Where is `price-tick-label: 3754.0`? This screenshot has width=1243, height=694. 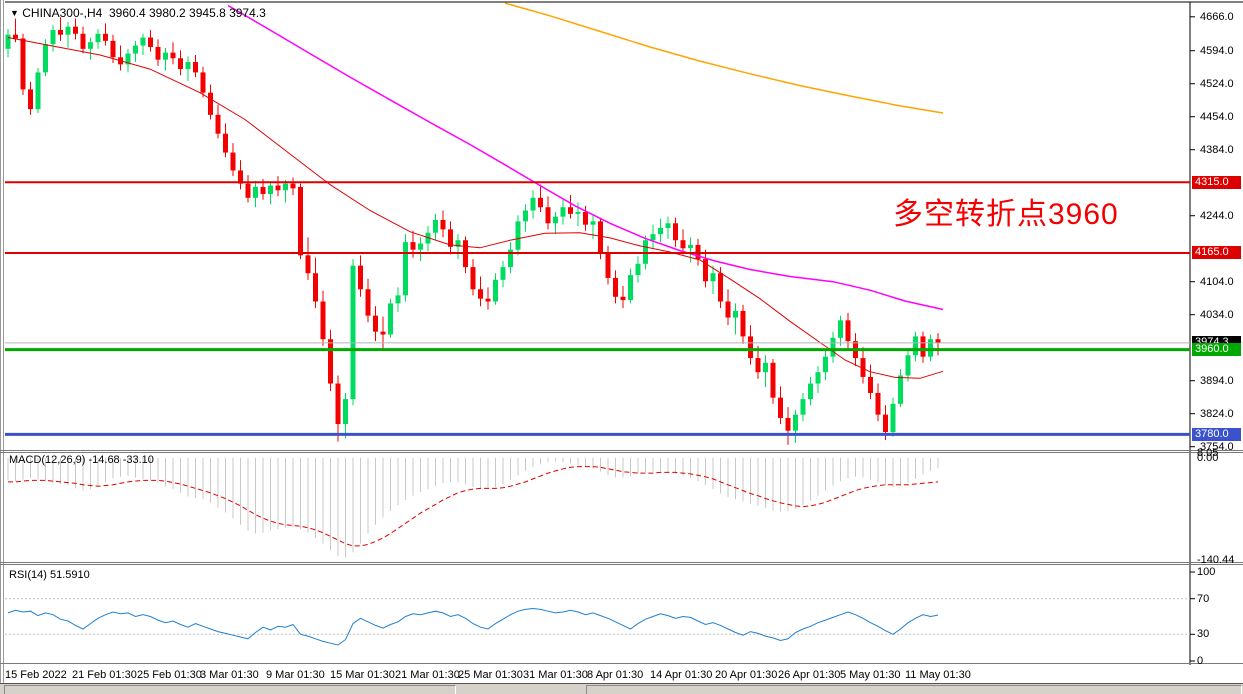 price-tick-label: 3754.0 is located at coordinates (1217, 446).